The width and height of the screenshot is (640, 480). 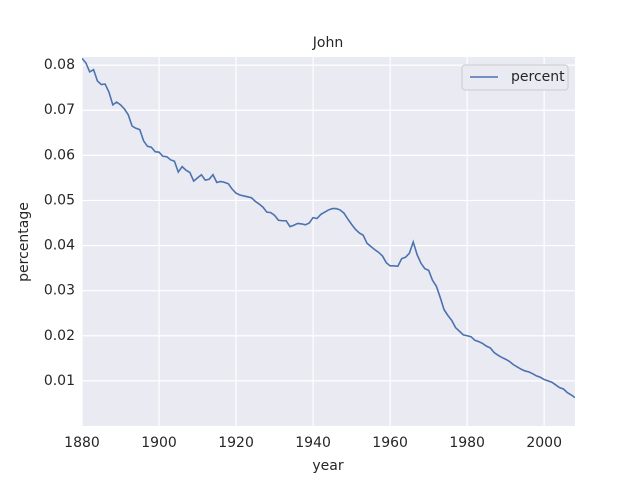 I want to click on x-tick-label: 1900, so click(x=159, y=443).